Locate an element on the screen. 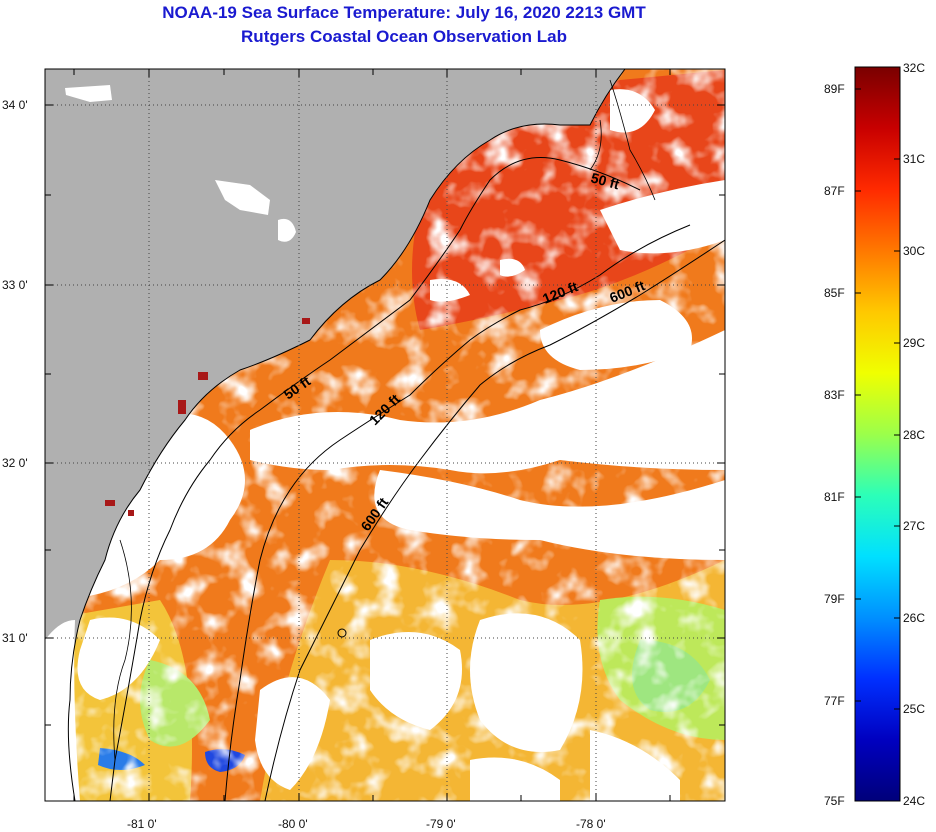 This screenshot has width=936, height=832. colorbar-gradient is located at coordinates (877, 434).